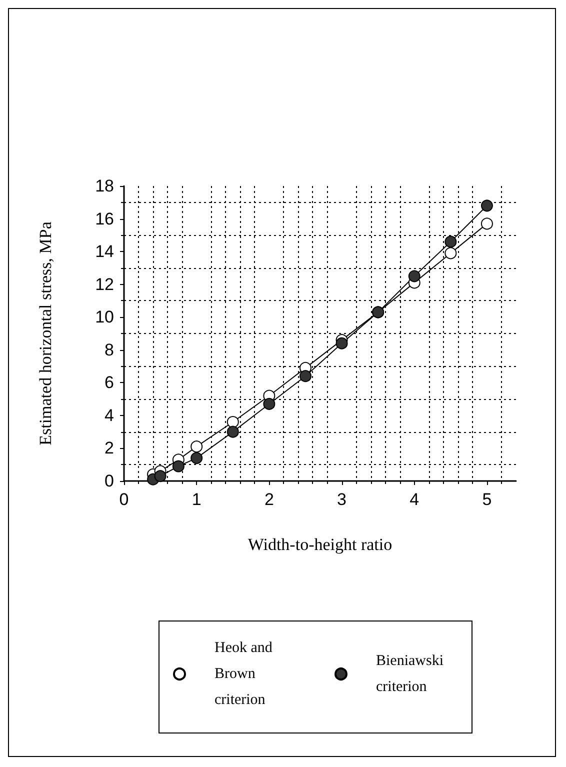 Image resolution: width=566 pixels, height=767 pixels. What do you see at coordinates (320, 544) in the screenshot?
I see `x-axis-title: Width-to-height ratio` at bounding box center [320, 544].